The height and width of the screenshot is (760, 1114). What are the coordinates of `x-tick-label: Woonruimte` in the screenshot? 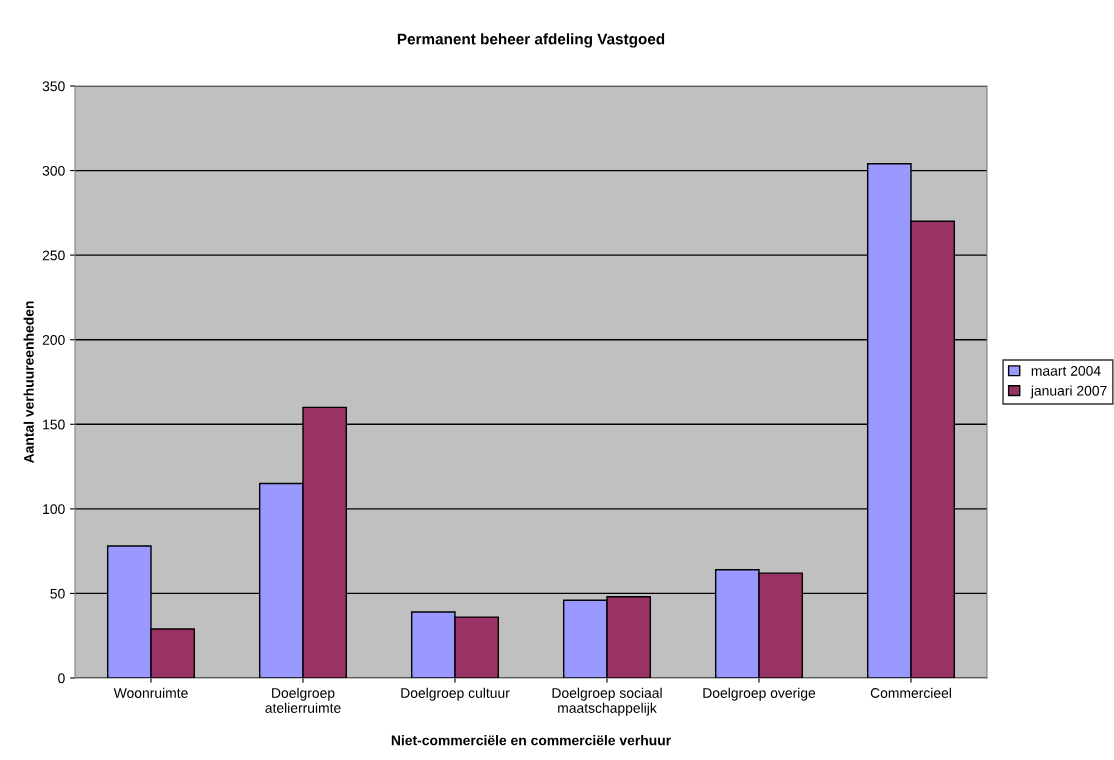 It's located at (150, 692).